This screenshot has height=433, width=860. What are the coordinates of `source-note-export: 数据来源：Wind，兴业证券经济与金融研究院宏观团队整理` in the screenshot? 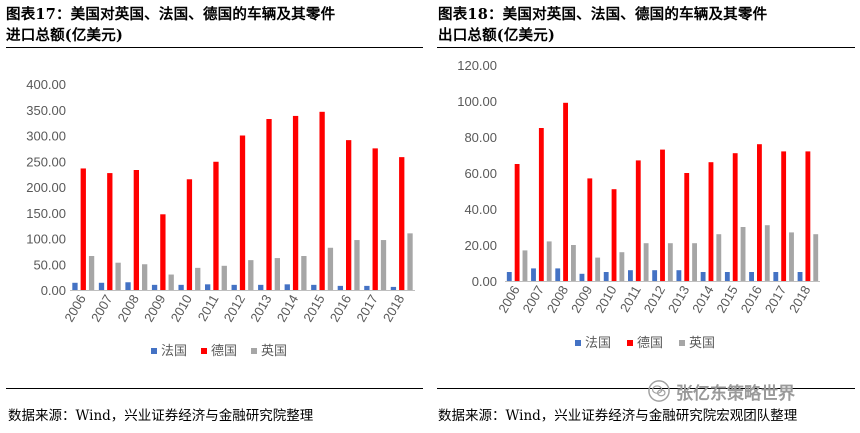 It's located at (618, 416).